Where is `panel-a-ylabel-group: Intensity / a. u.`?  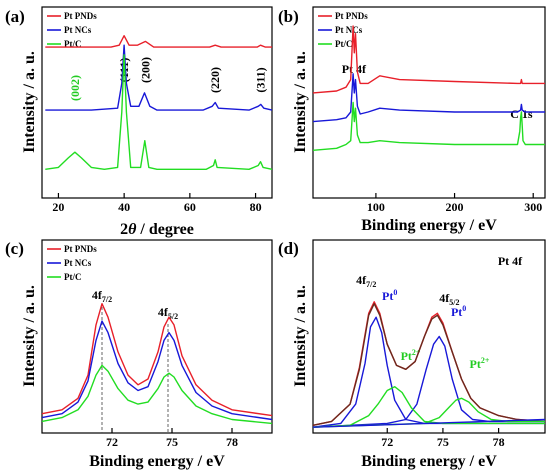 panel-a-ylabel-group: Intensity / a. u. is located at coordinates (29, 102).